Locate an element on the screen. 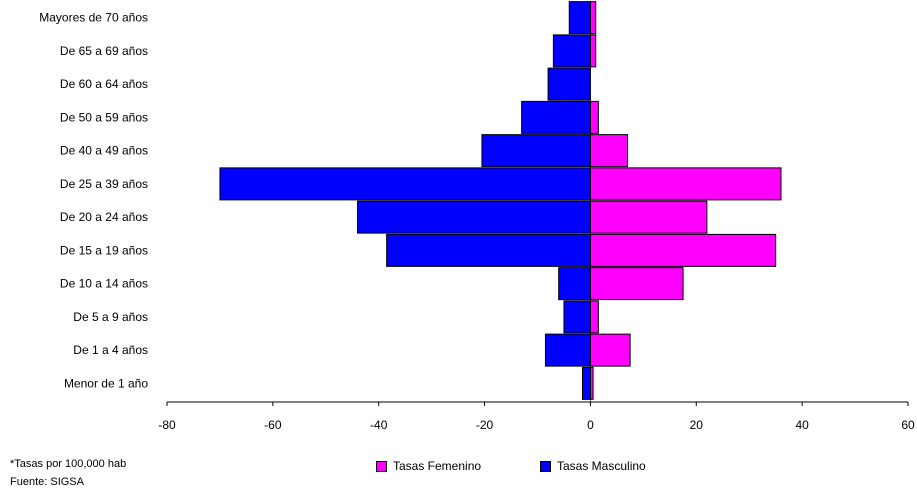  bar-masculino-de-60-a-64-anos is located at coordinates (569, 84).